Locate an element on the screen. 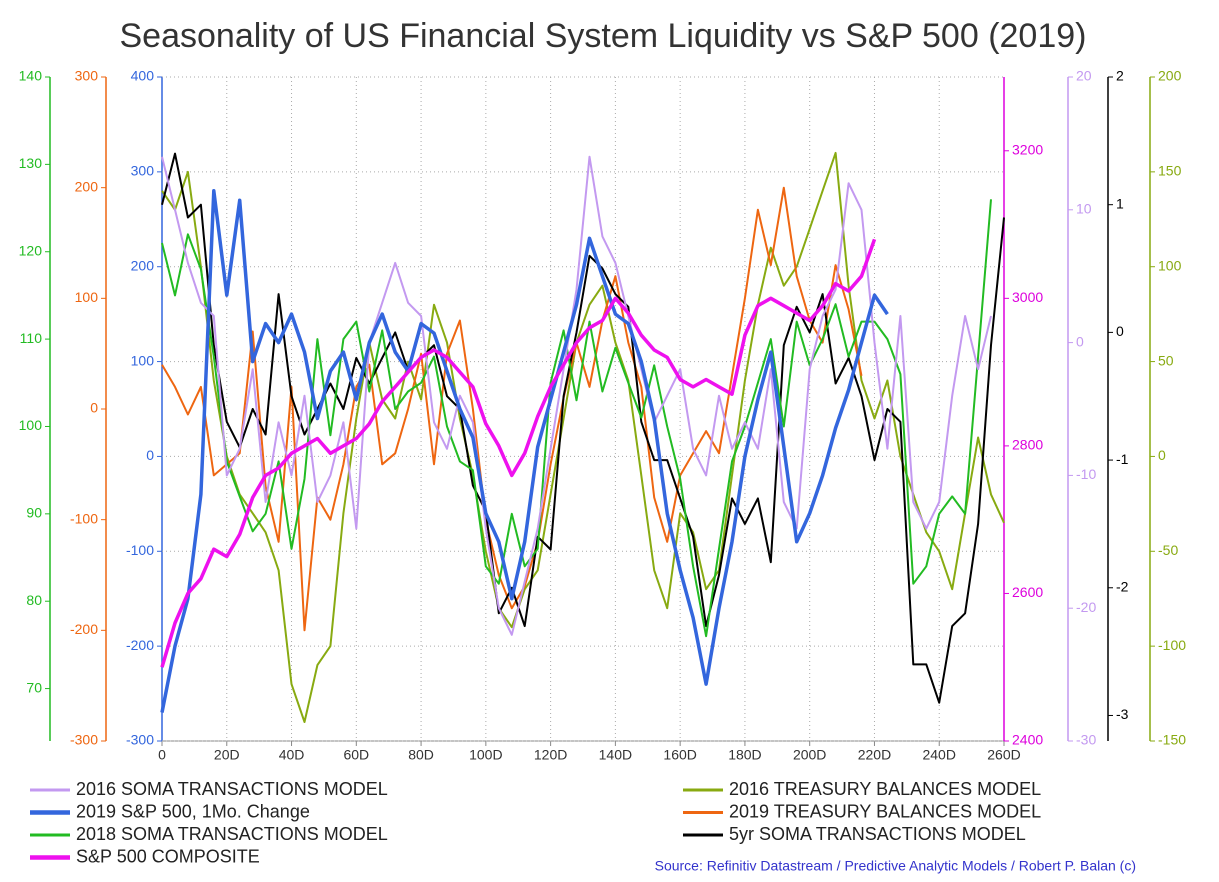  x-tick-label: 200D is located at coordinates (809, 755).